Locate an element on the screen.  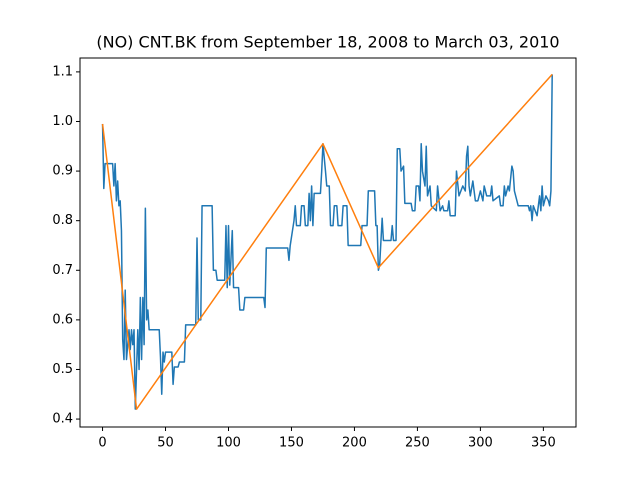
x-tick-label: 200 is located at coordinates (354, 443).